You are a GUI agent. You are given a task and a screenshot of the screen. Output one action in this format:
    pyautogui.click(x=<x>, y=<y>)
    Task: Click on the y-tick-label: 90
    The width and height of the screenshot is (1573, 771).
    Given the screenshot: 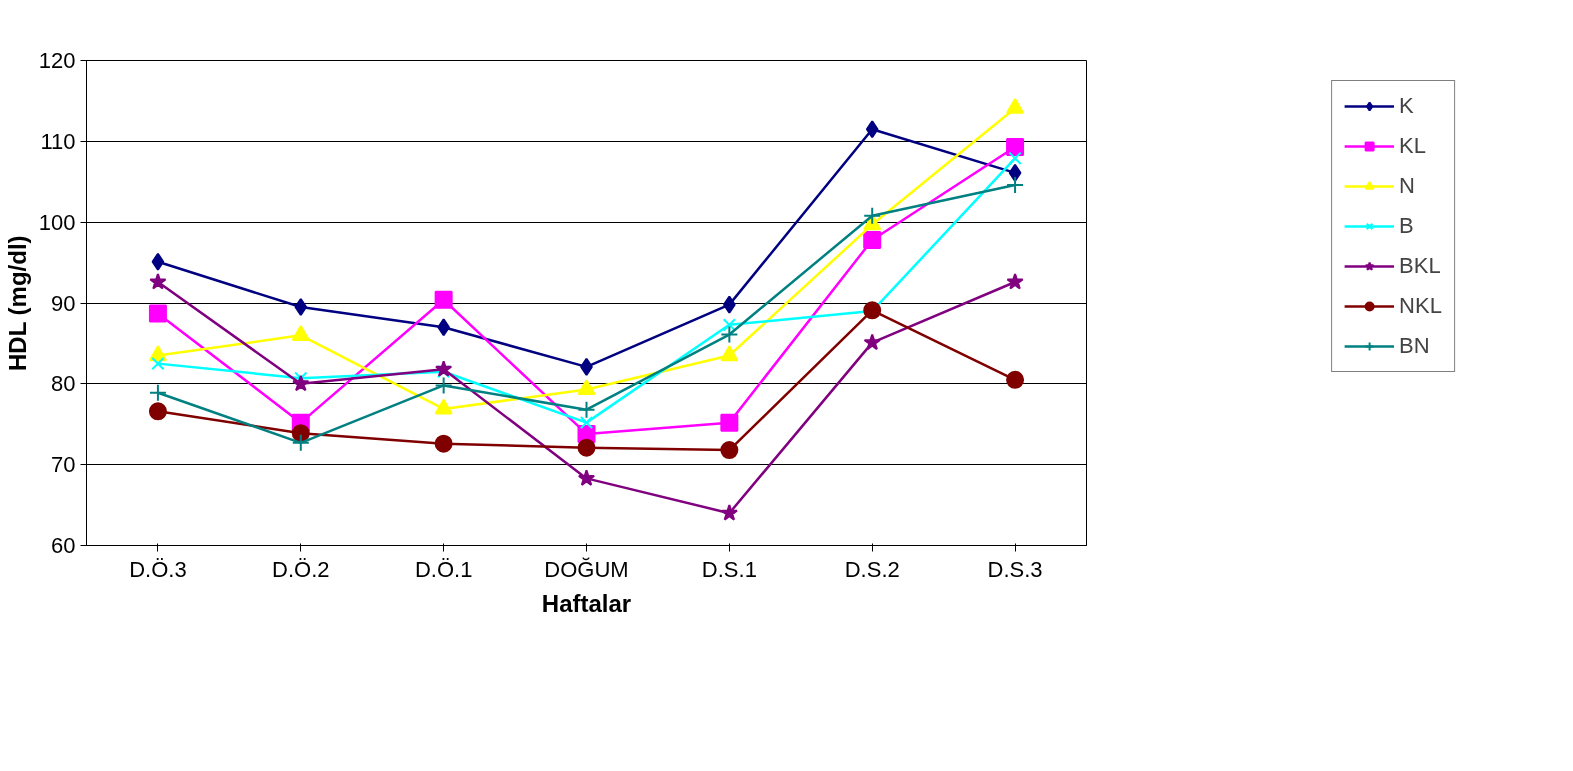 What is the action you would take?
    pyautogui.click(x=63, y=303)
    